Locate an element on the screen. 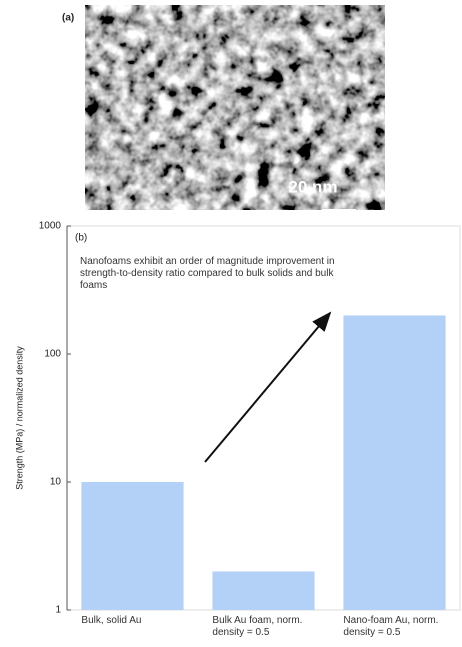 The width and height of the screenshot is (462, 647). y-tick-label: 1000 is located at coordinates (50, 226).